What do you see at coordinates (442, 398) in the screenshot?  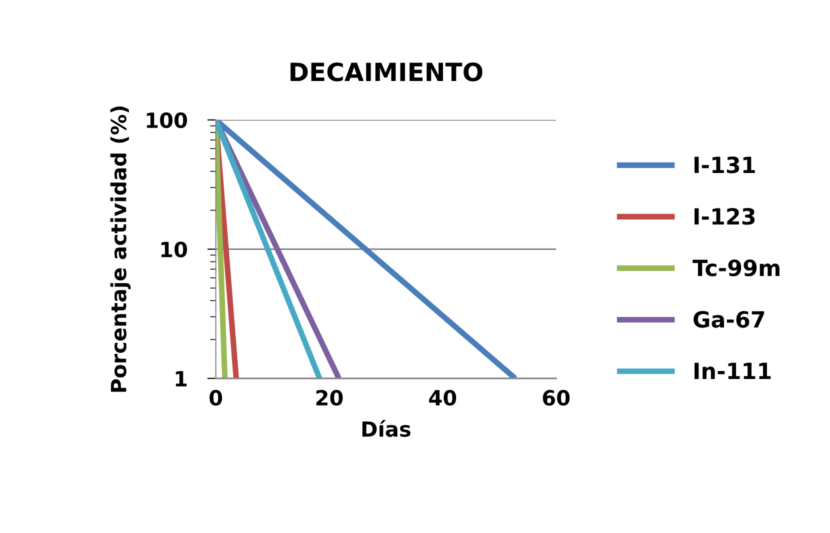 I see `x-tick-label: 40` at bounding box center [442, 398].